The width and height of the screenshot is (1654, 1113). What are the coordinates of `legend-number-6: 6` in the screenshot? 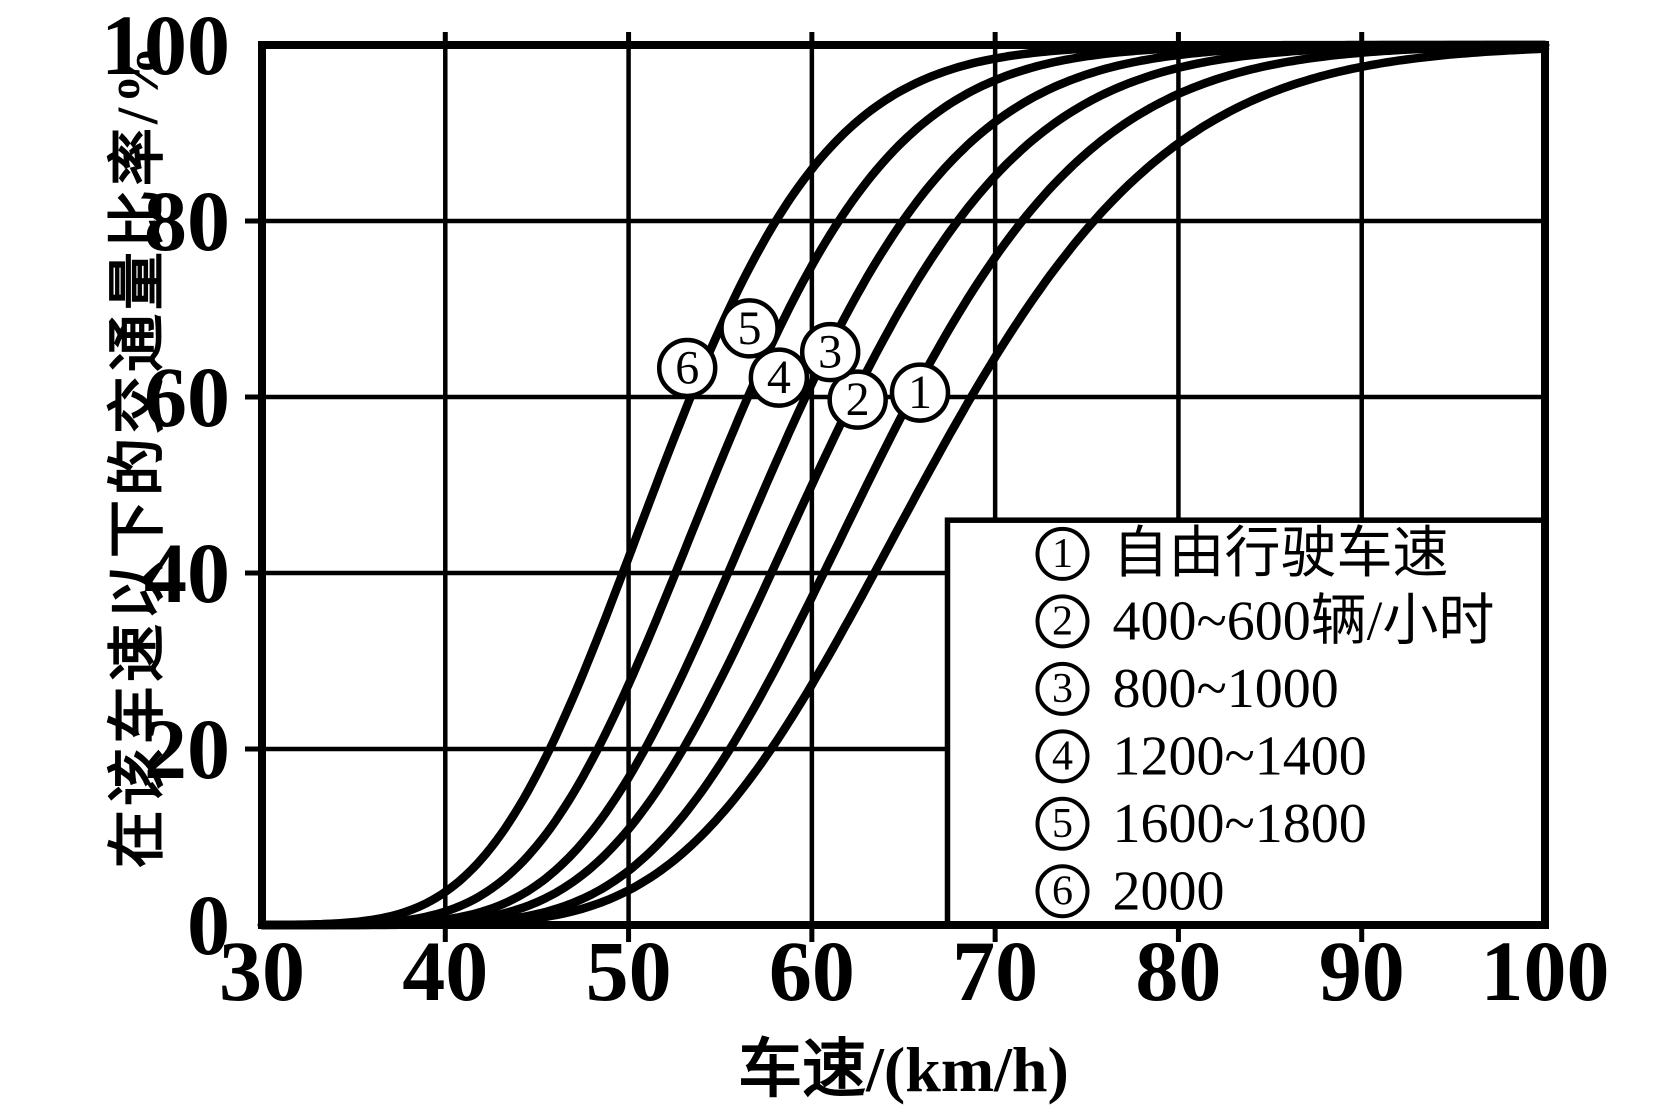 It's located at (1062, 891).